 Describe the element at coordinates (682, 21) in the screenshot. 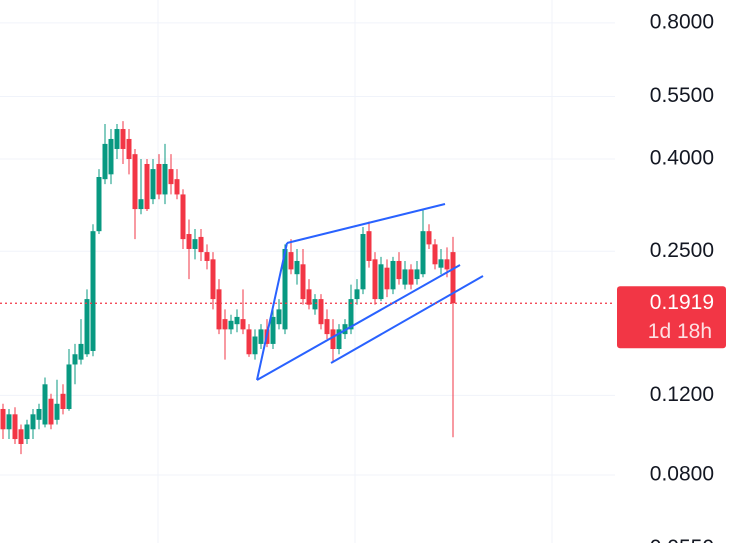

I see `y-tick-label: 0.8000` at that location.